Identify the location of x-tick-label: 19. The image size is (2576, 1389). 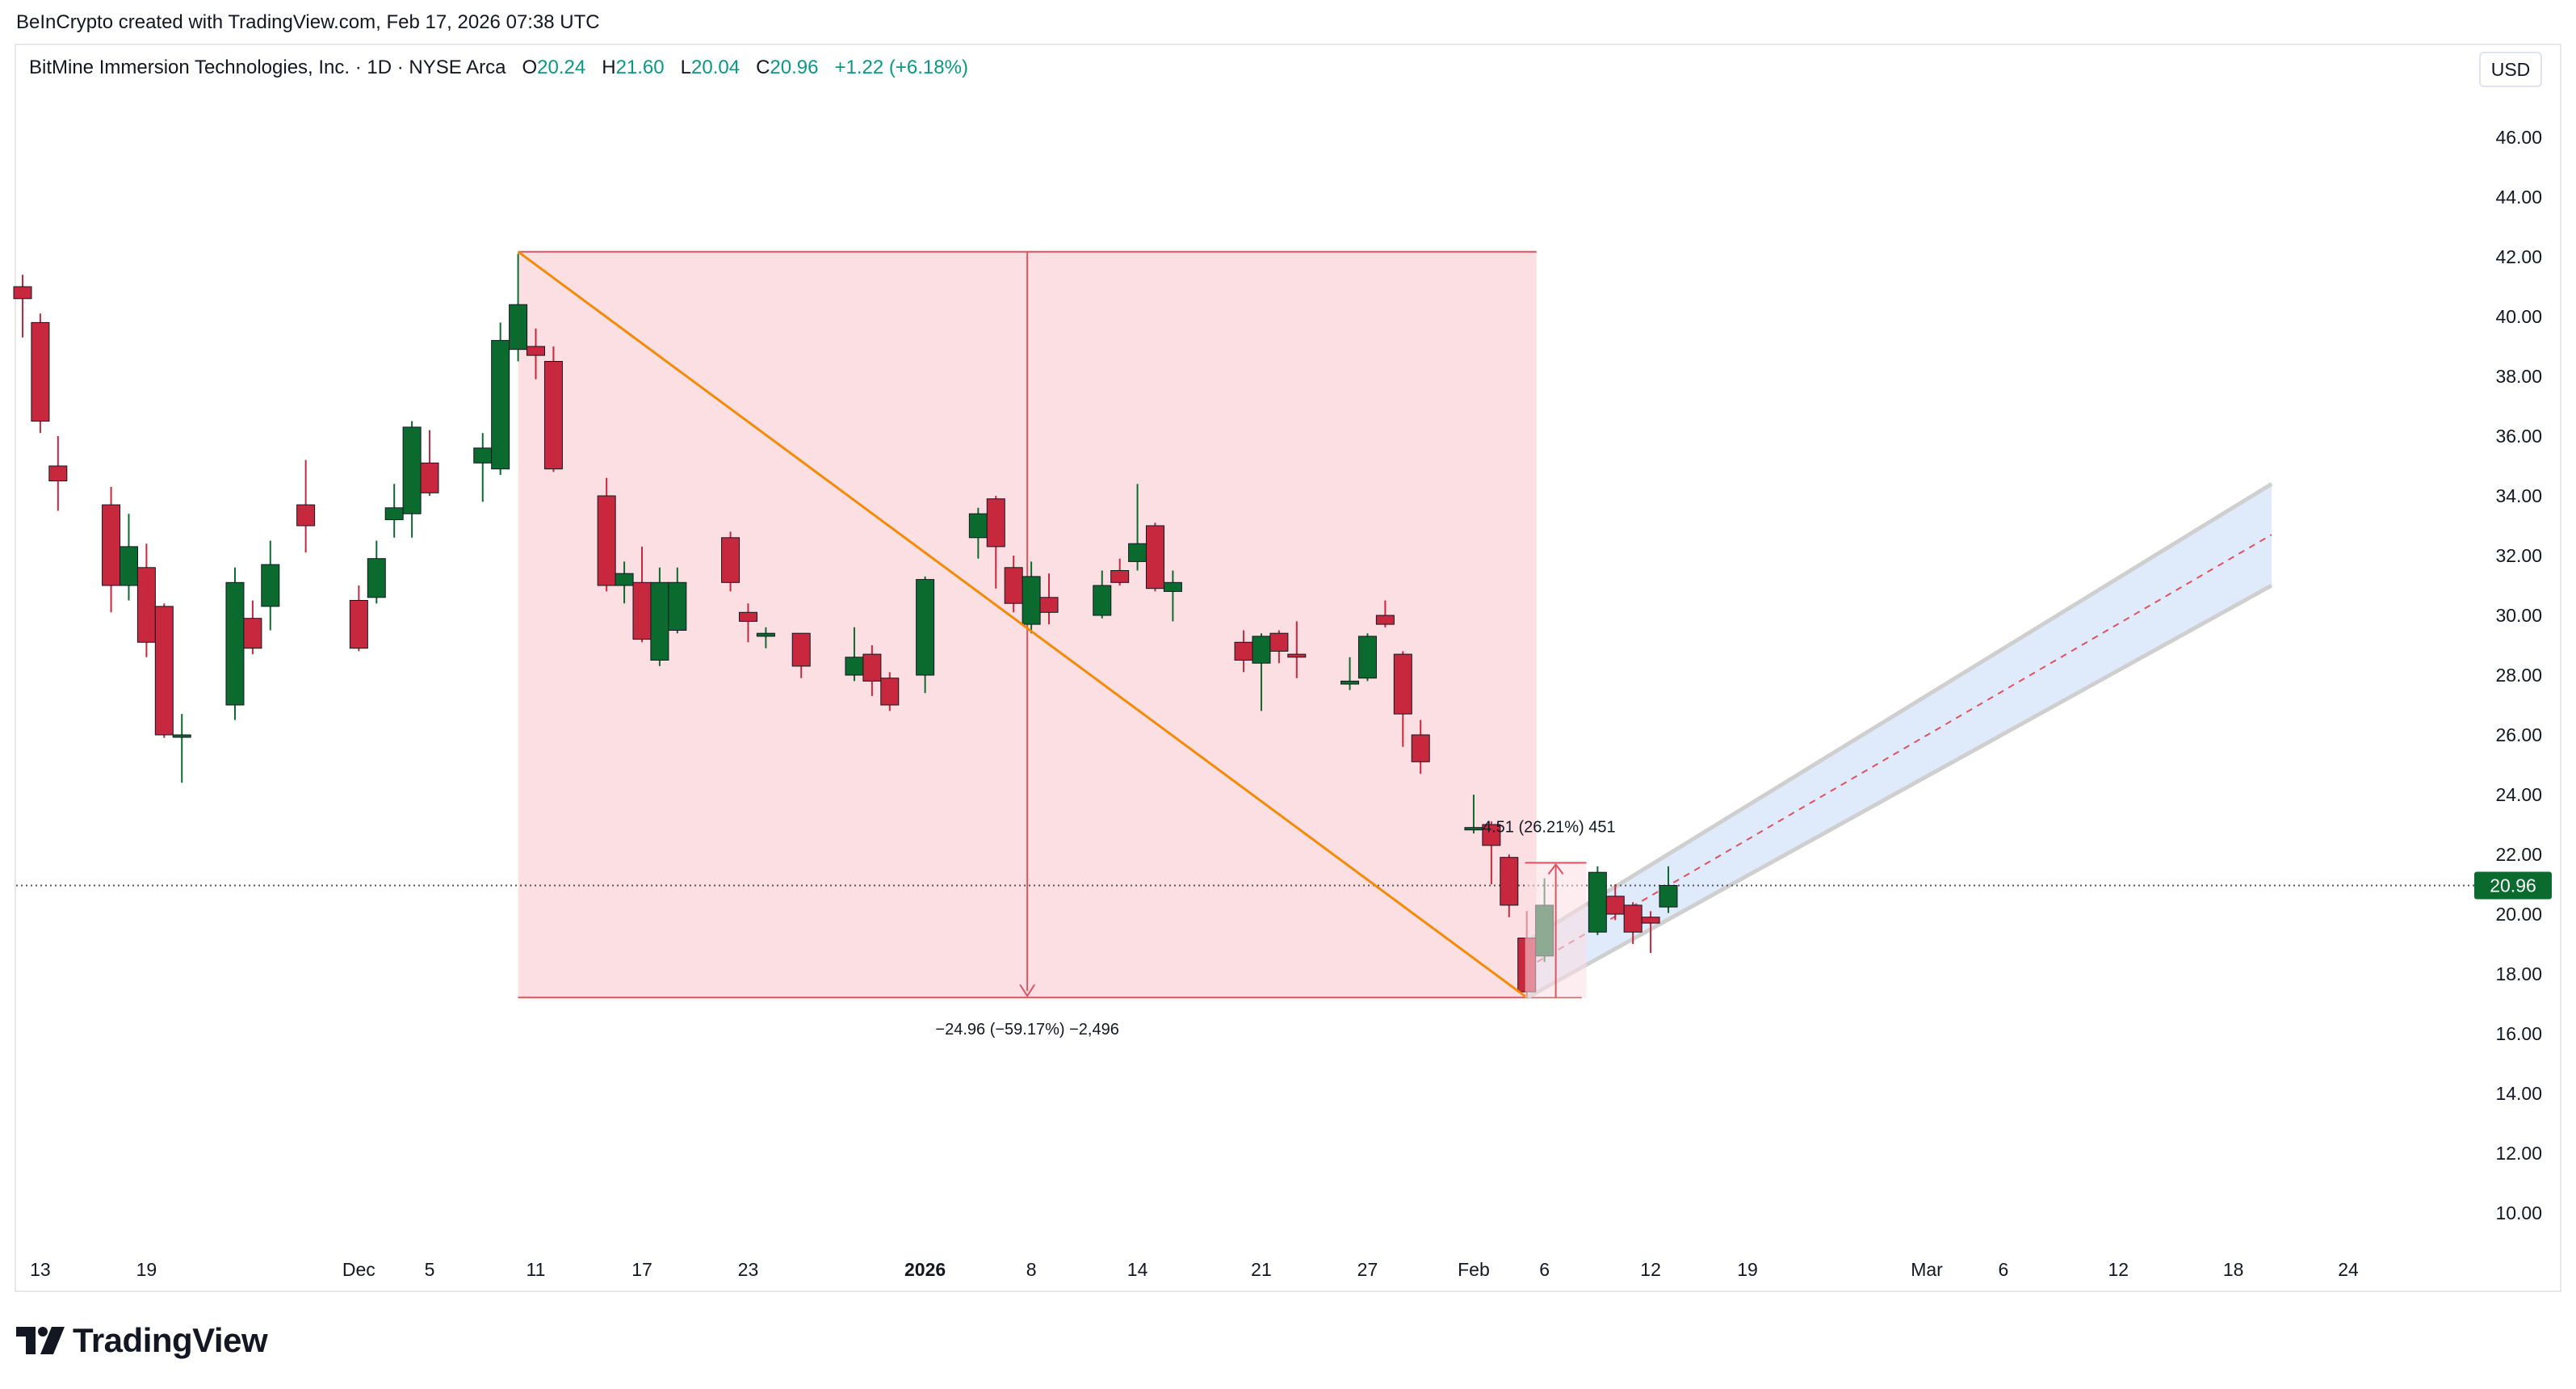
(1747, 1269).